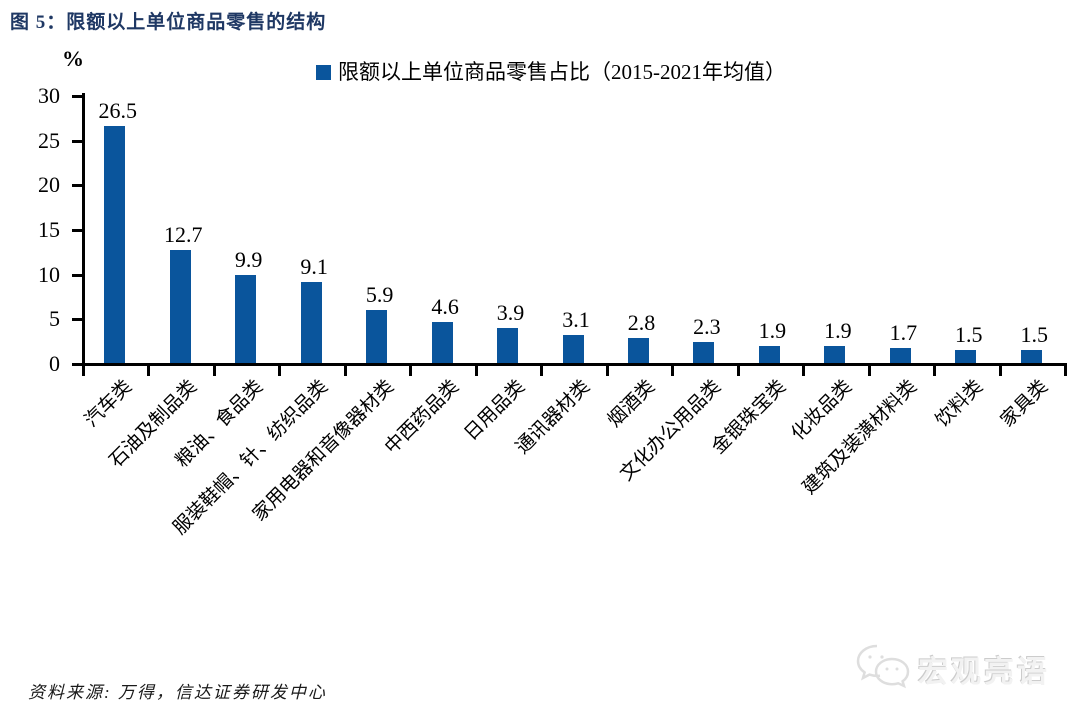  Describe the element at coordinates (314, 266) in the screenshot. I see `bar-value-label: 9.1` at that location.